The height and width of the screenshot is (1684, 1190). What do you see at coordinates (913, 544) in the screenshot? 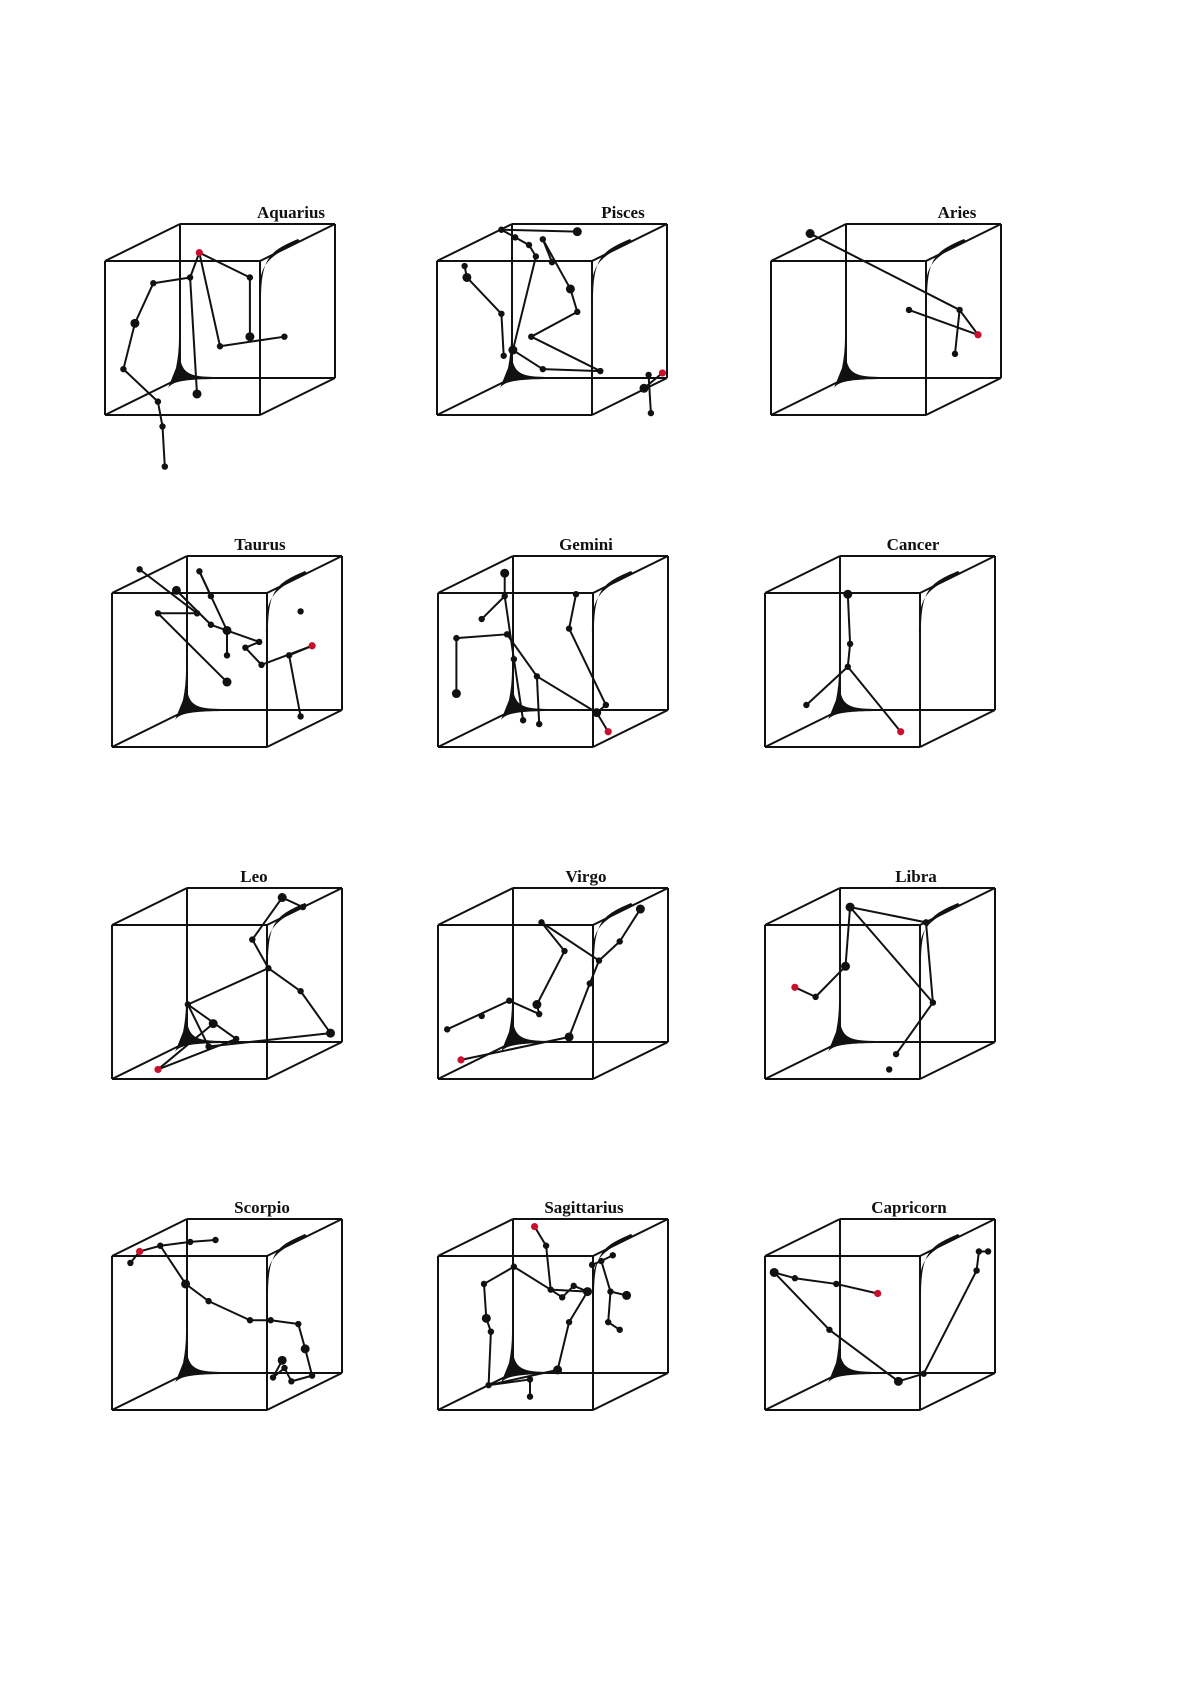
I see `constellation-title: Cancer` at bounding box center [913, 544].